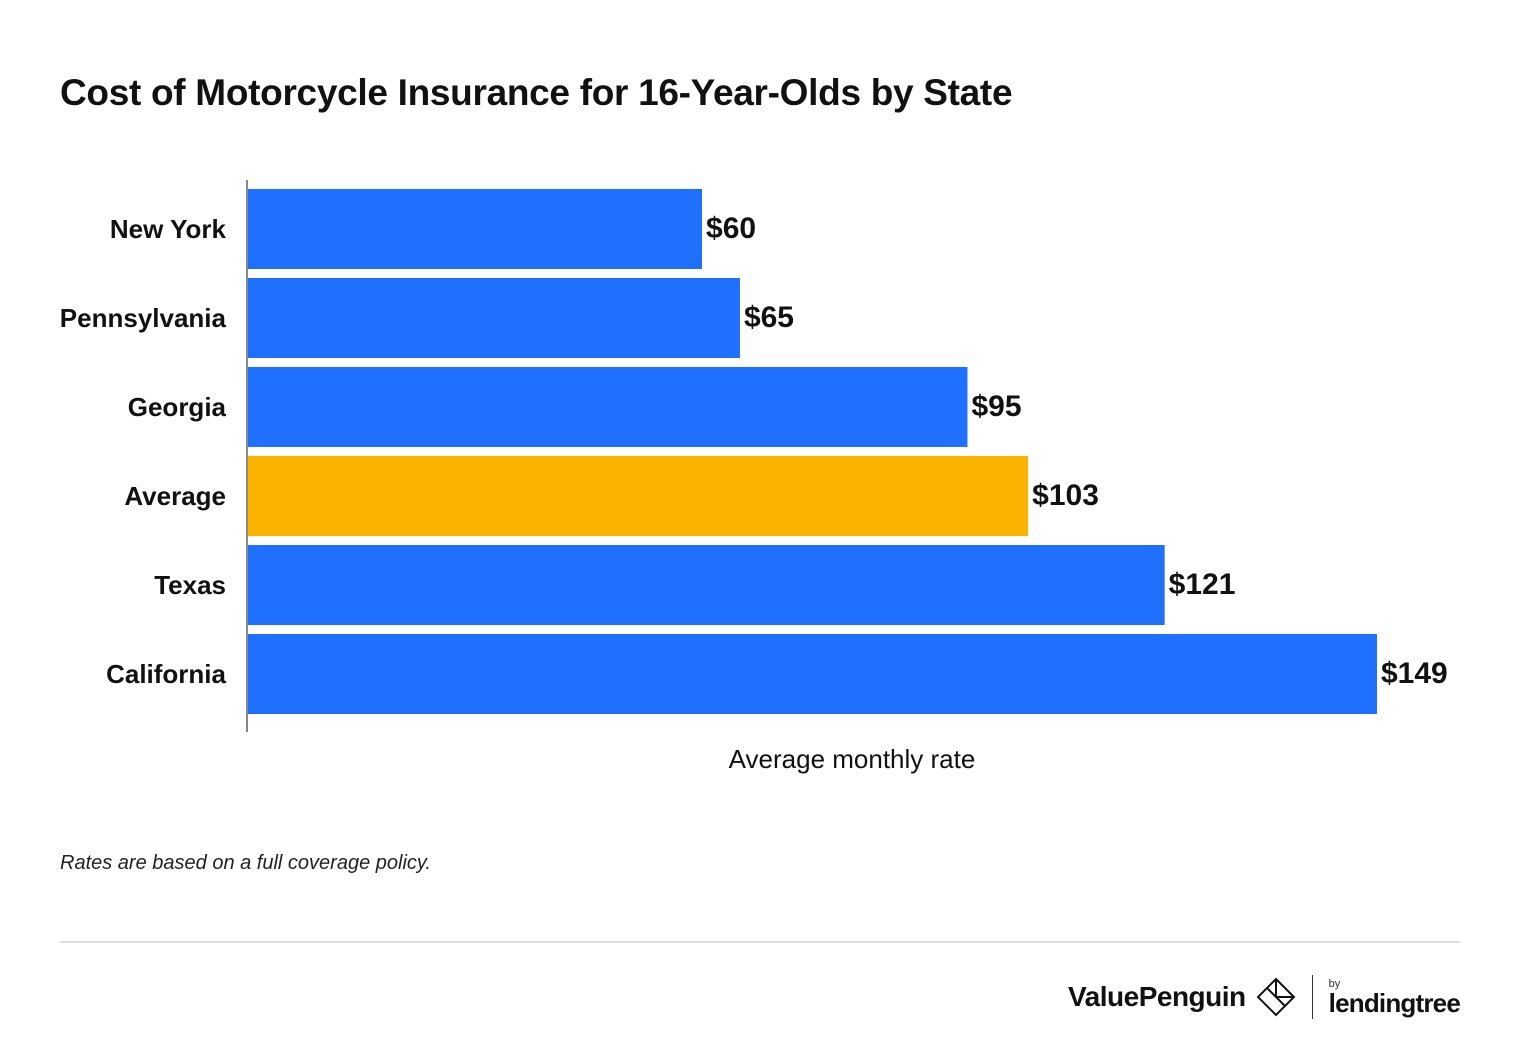  What do you see at coordinates (177, 407) in the screenshot?
I see `category-label-georgia: Georgia` at bounding box center [177, 407].